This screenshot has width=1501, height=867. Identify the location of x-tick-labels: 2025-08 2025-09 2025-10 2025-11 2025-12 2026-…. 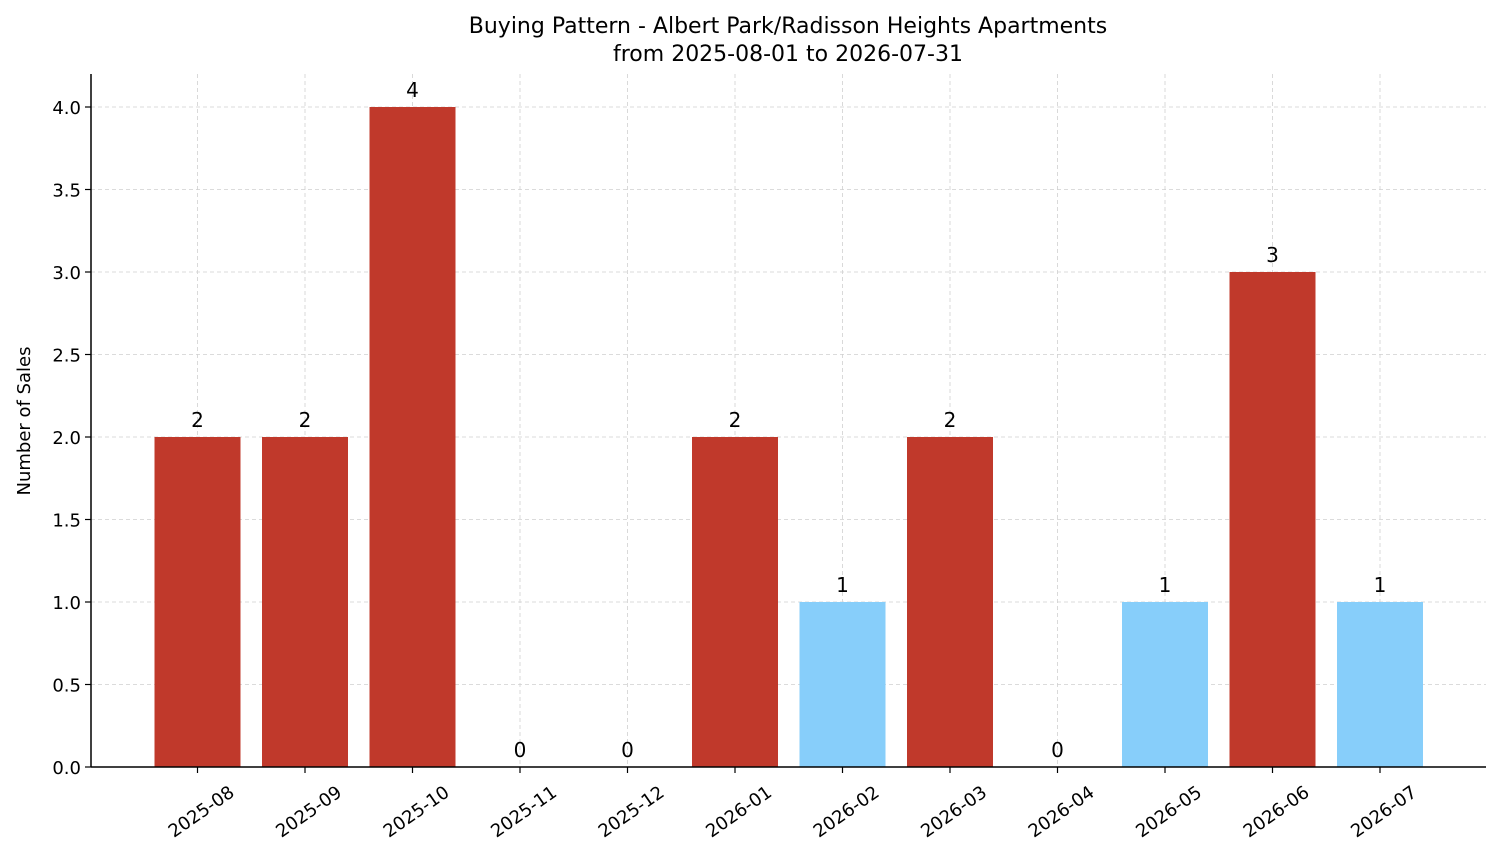
(793, 812).